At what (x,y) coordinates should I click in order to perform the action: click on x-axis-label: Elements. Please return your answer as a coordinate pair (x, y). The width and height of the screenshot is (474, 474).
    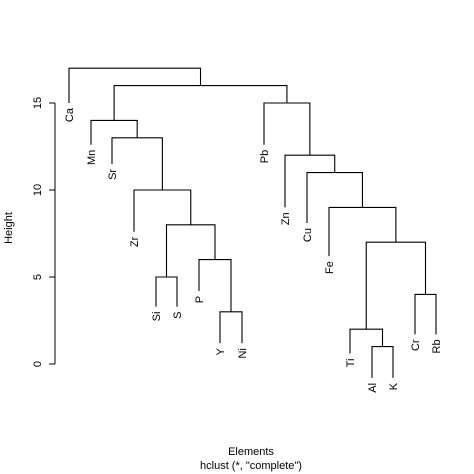
    Looking at the image, I should click on (251, 452).